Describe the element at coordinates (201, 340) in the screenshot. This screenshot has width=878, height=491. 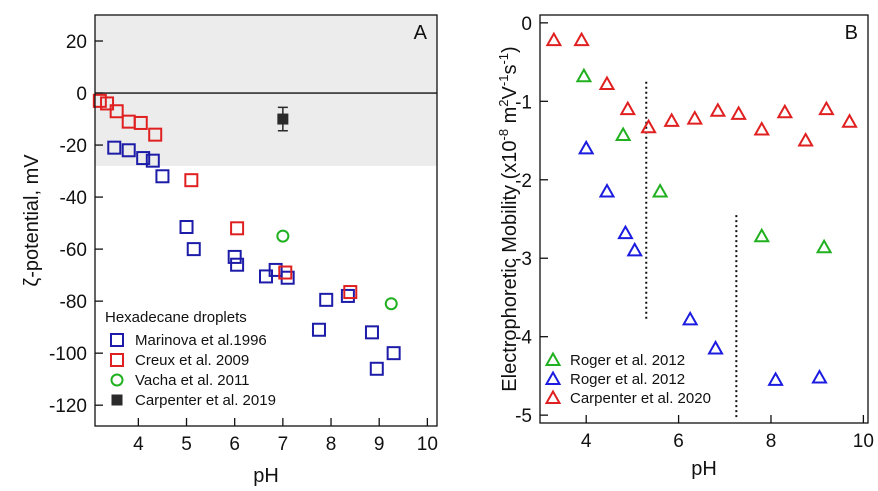
I see `panel-a-legend-label: Marinova et al.1996` at that location.